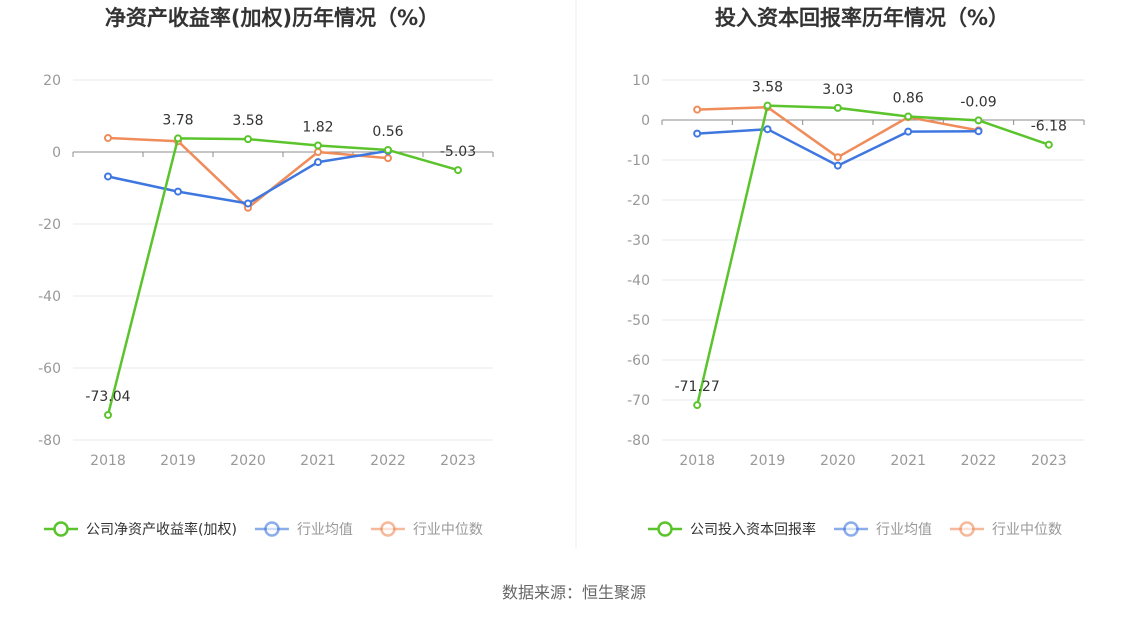 This screenshot has width=1148, height=619. What do you see at coordinates (458, 152) in the screenshot?
I see `roe-data-label: -5.03` at bounding box center [458, 152].